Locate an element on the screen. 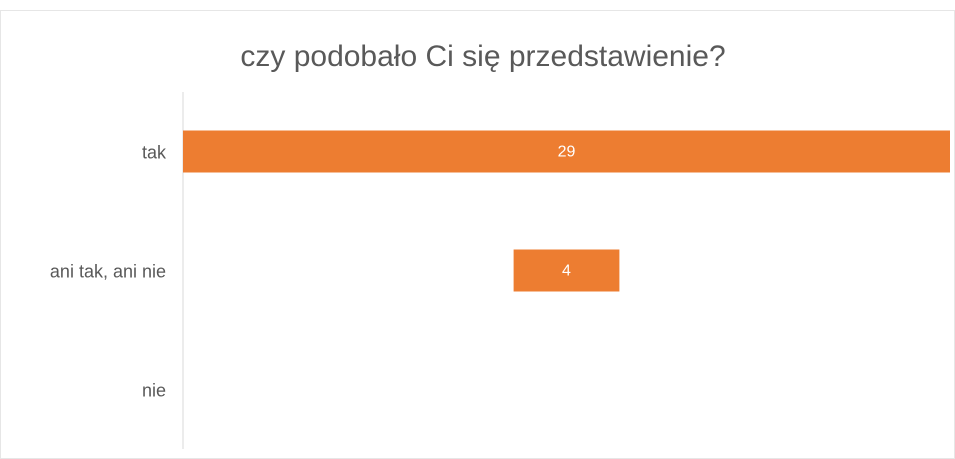 The height and width of the screenshot is (459, 955). data-label: 4 is located at coordinates (566, 271).